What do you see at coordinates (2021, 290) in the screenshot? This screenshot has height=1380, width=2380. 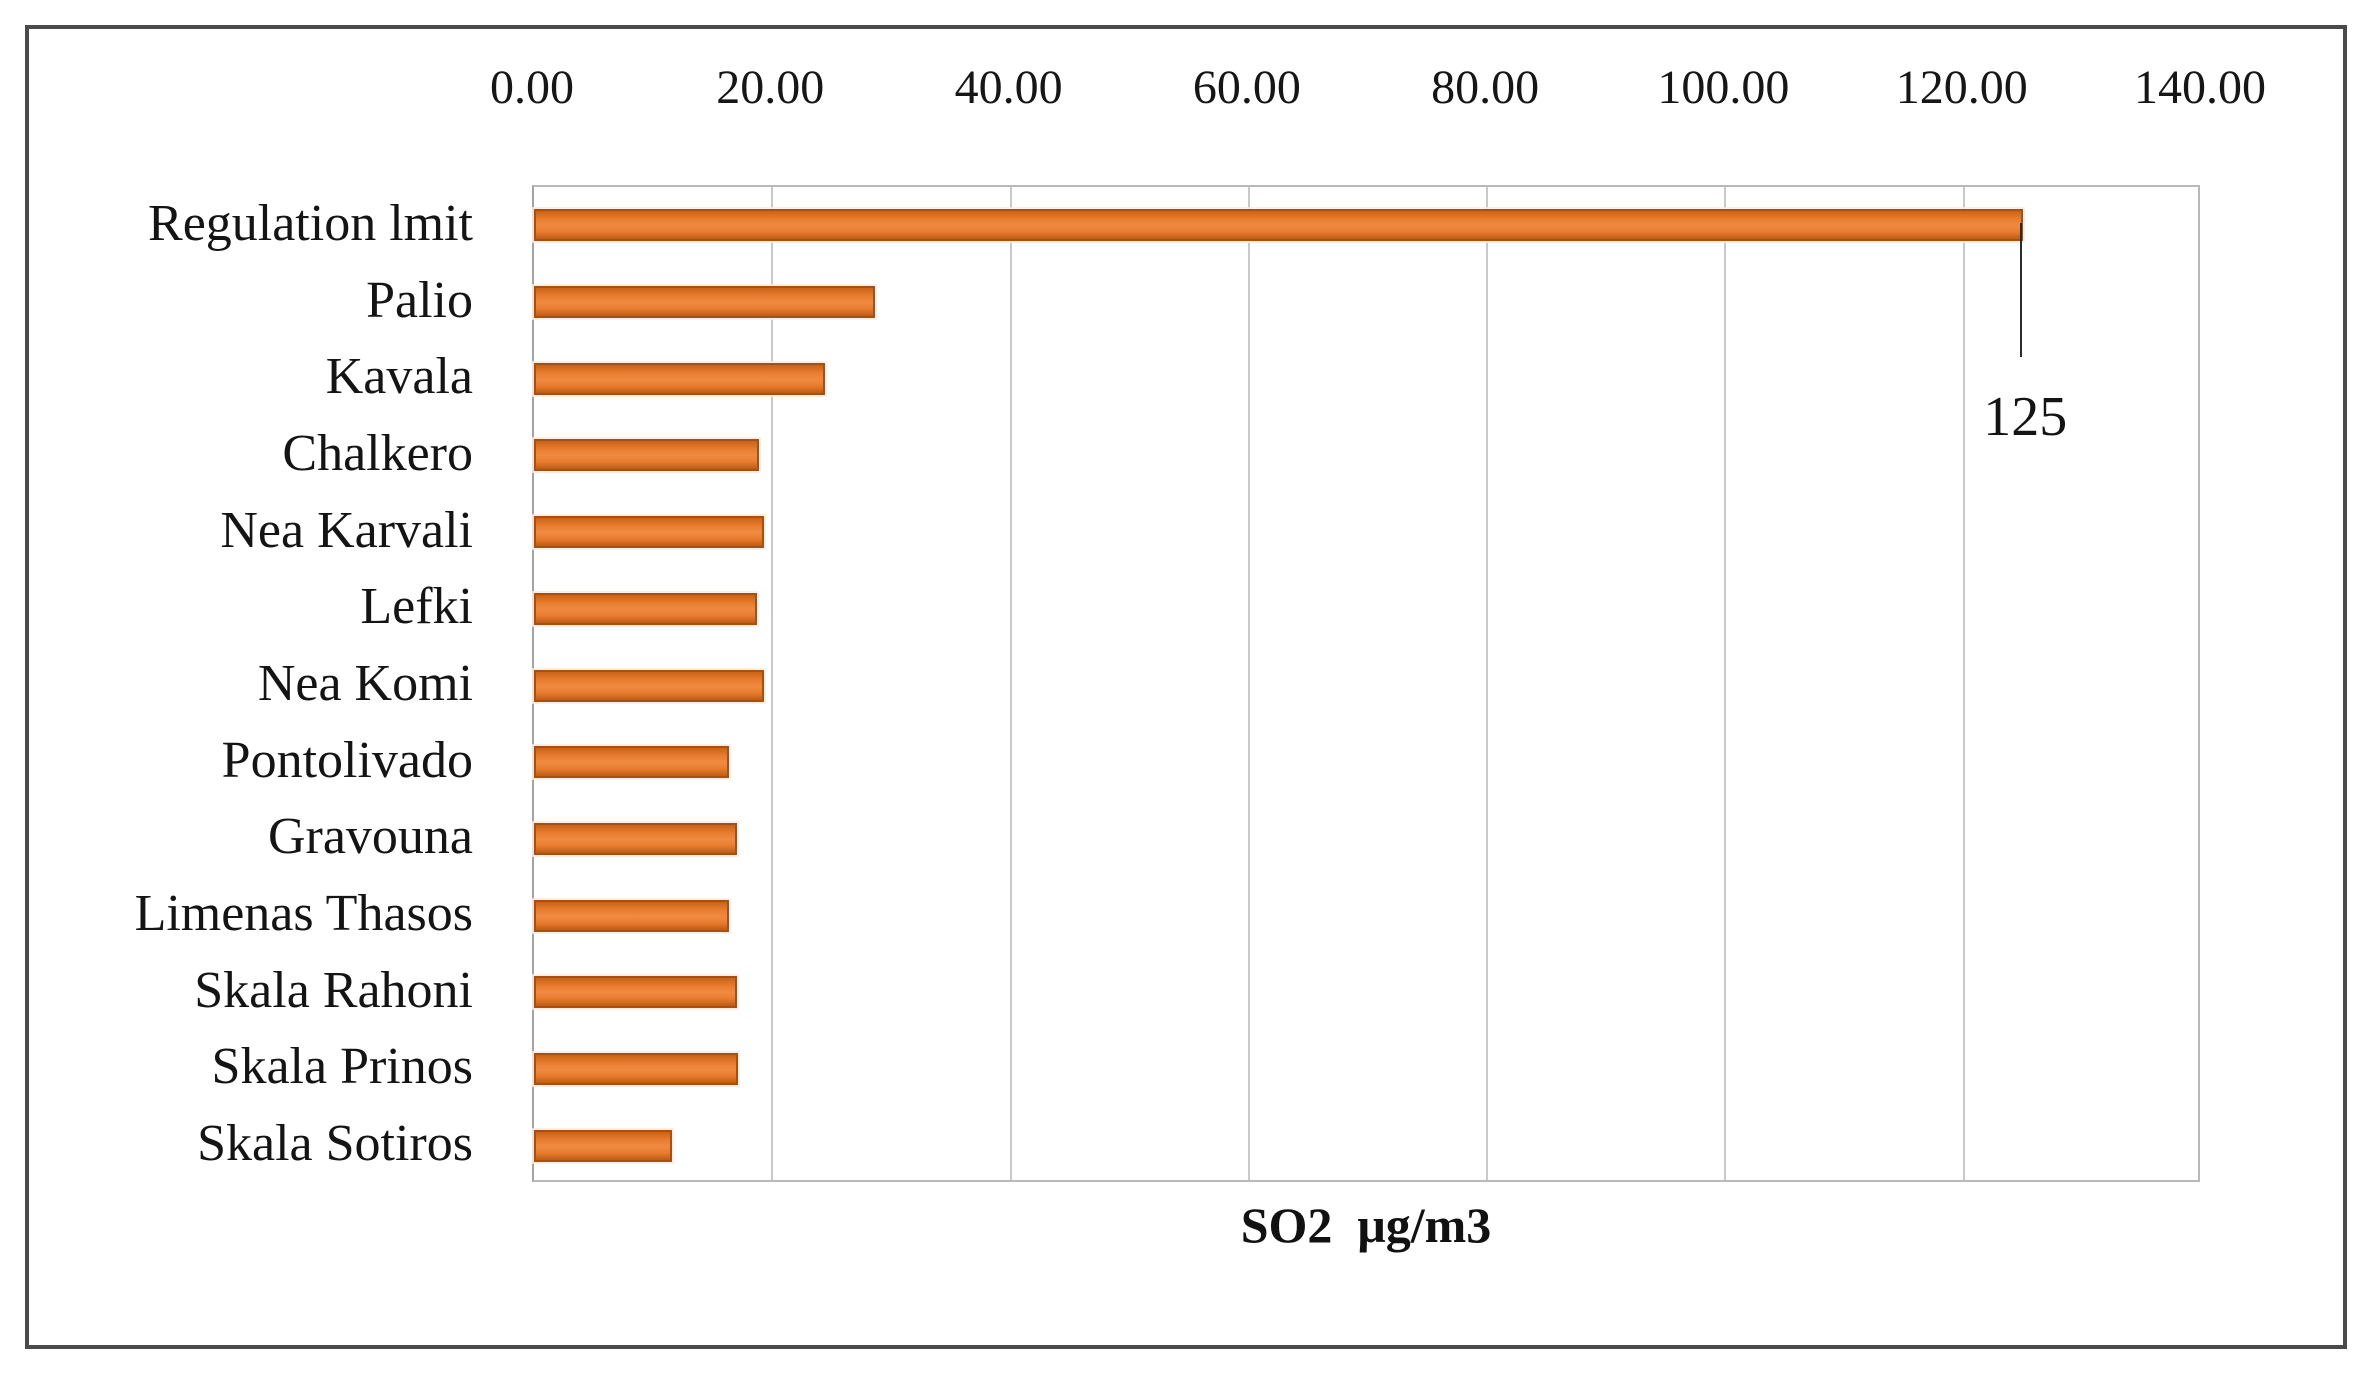 I see `annotation-leader-line` at bounding box center [2021, 290].